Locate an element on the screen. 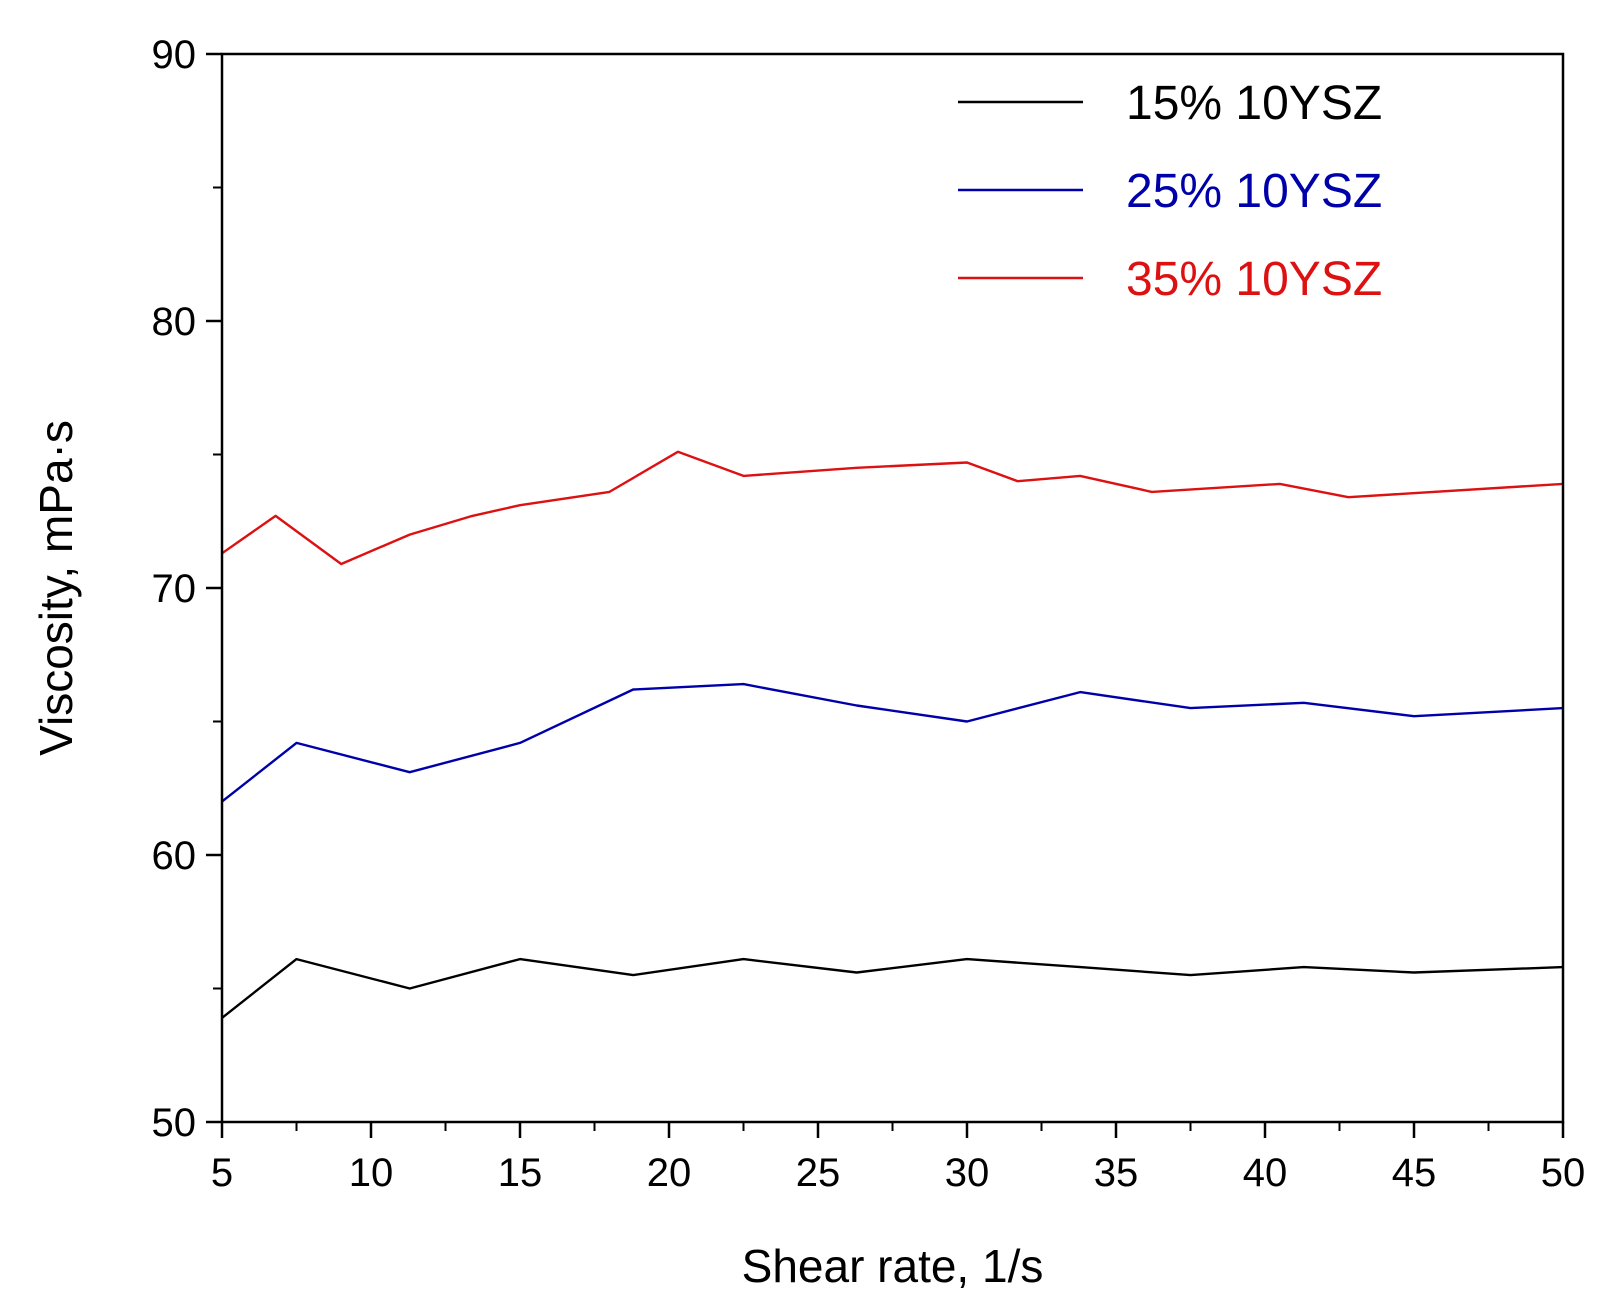 This screenshot has height=1314, width=1608. x-axis-title: Shear rate, 1/s is located at coordinates (893, 1266).